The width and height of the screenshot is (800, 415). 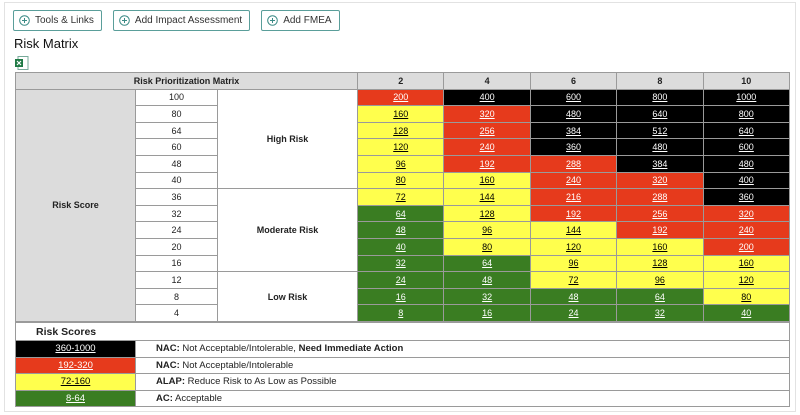 I want to click on row-header: Risk Score, so click(x=75, y=205).